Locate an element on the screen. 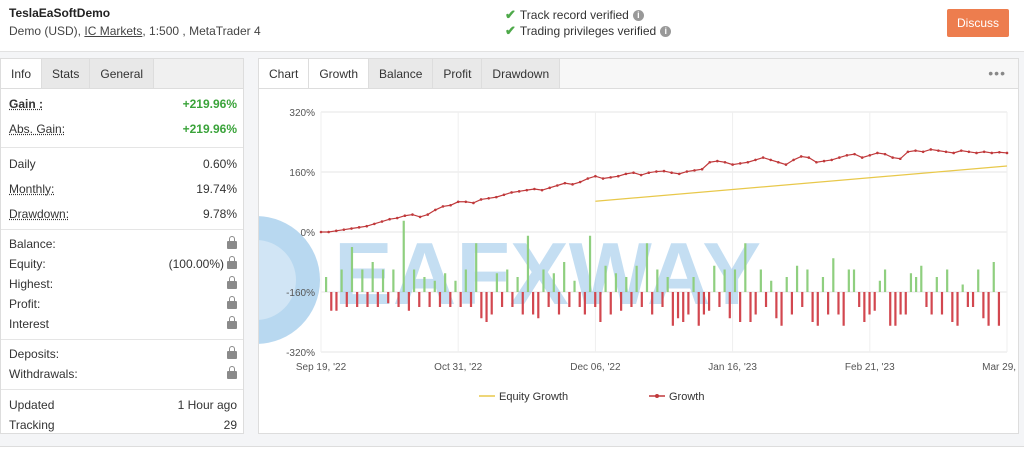  stat-deposits: Deposits: is located at coordinates (122, 354).